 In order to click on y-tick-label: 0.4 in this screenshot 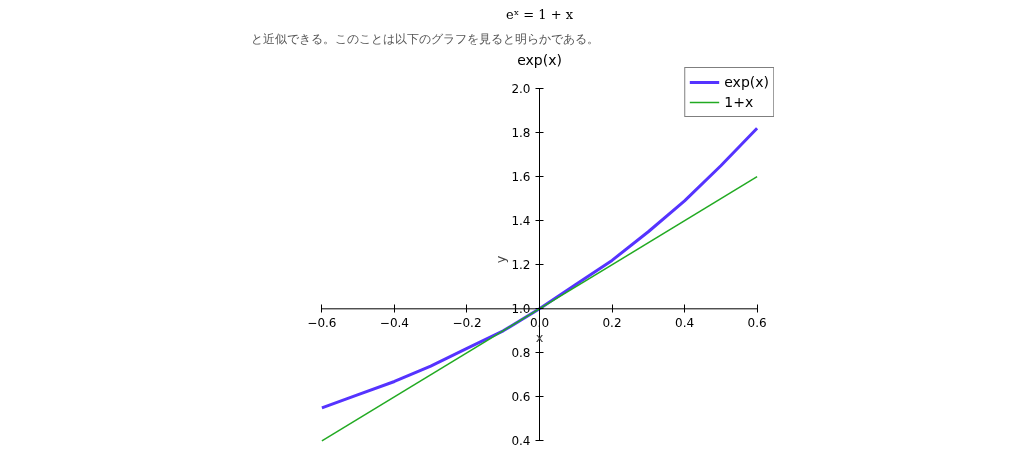, I will do `click(521, 441)`.